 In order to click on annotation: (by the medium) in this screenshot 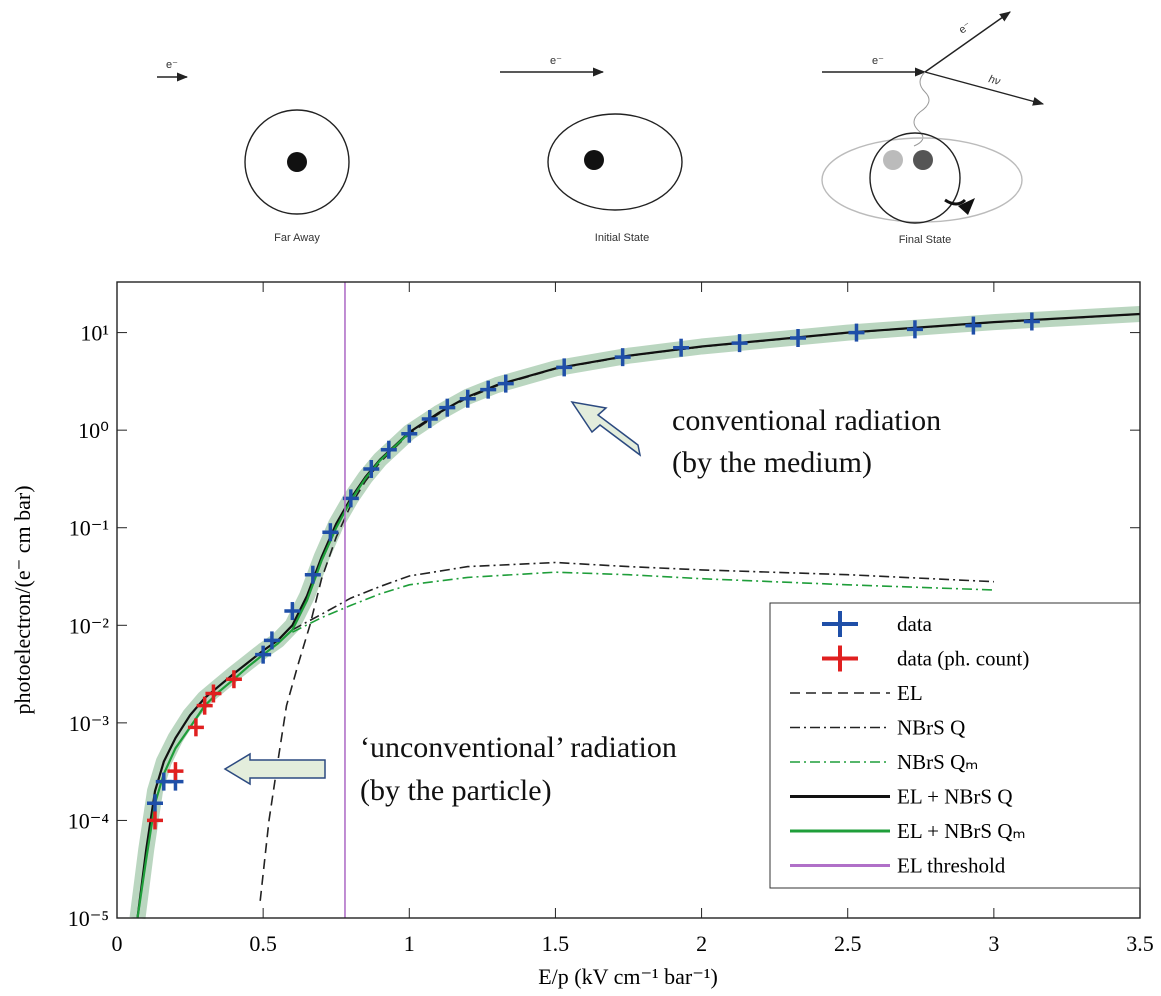, I will do `click(772, 462)`.